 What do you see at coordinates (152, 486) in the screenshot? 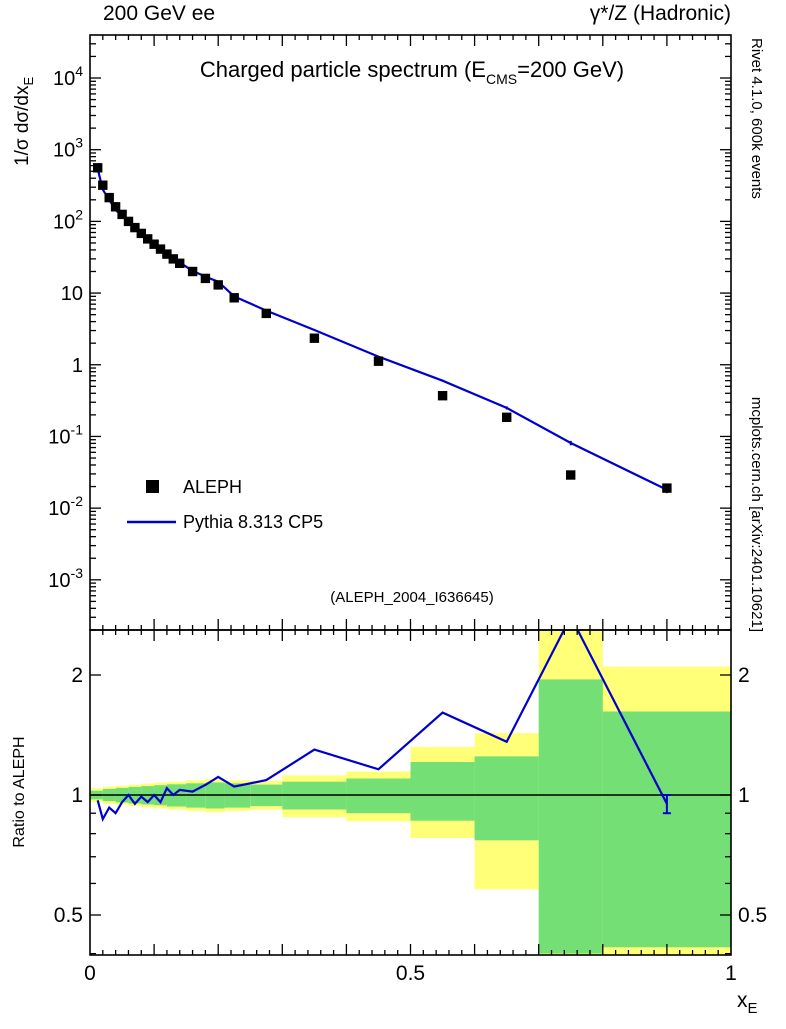
I see `legend-marker-square` at bounding box center [152, 486].